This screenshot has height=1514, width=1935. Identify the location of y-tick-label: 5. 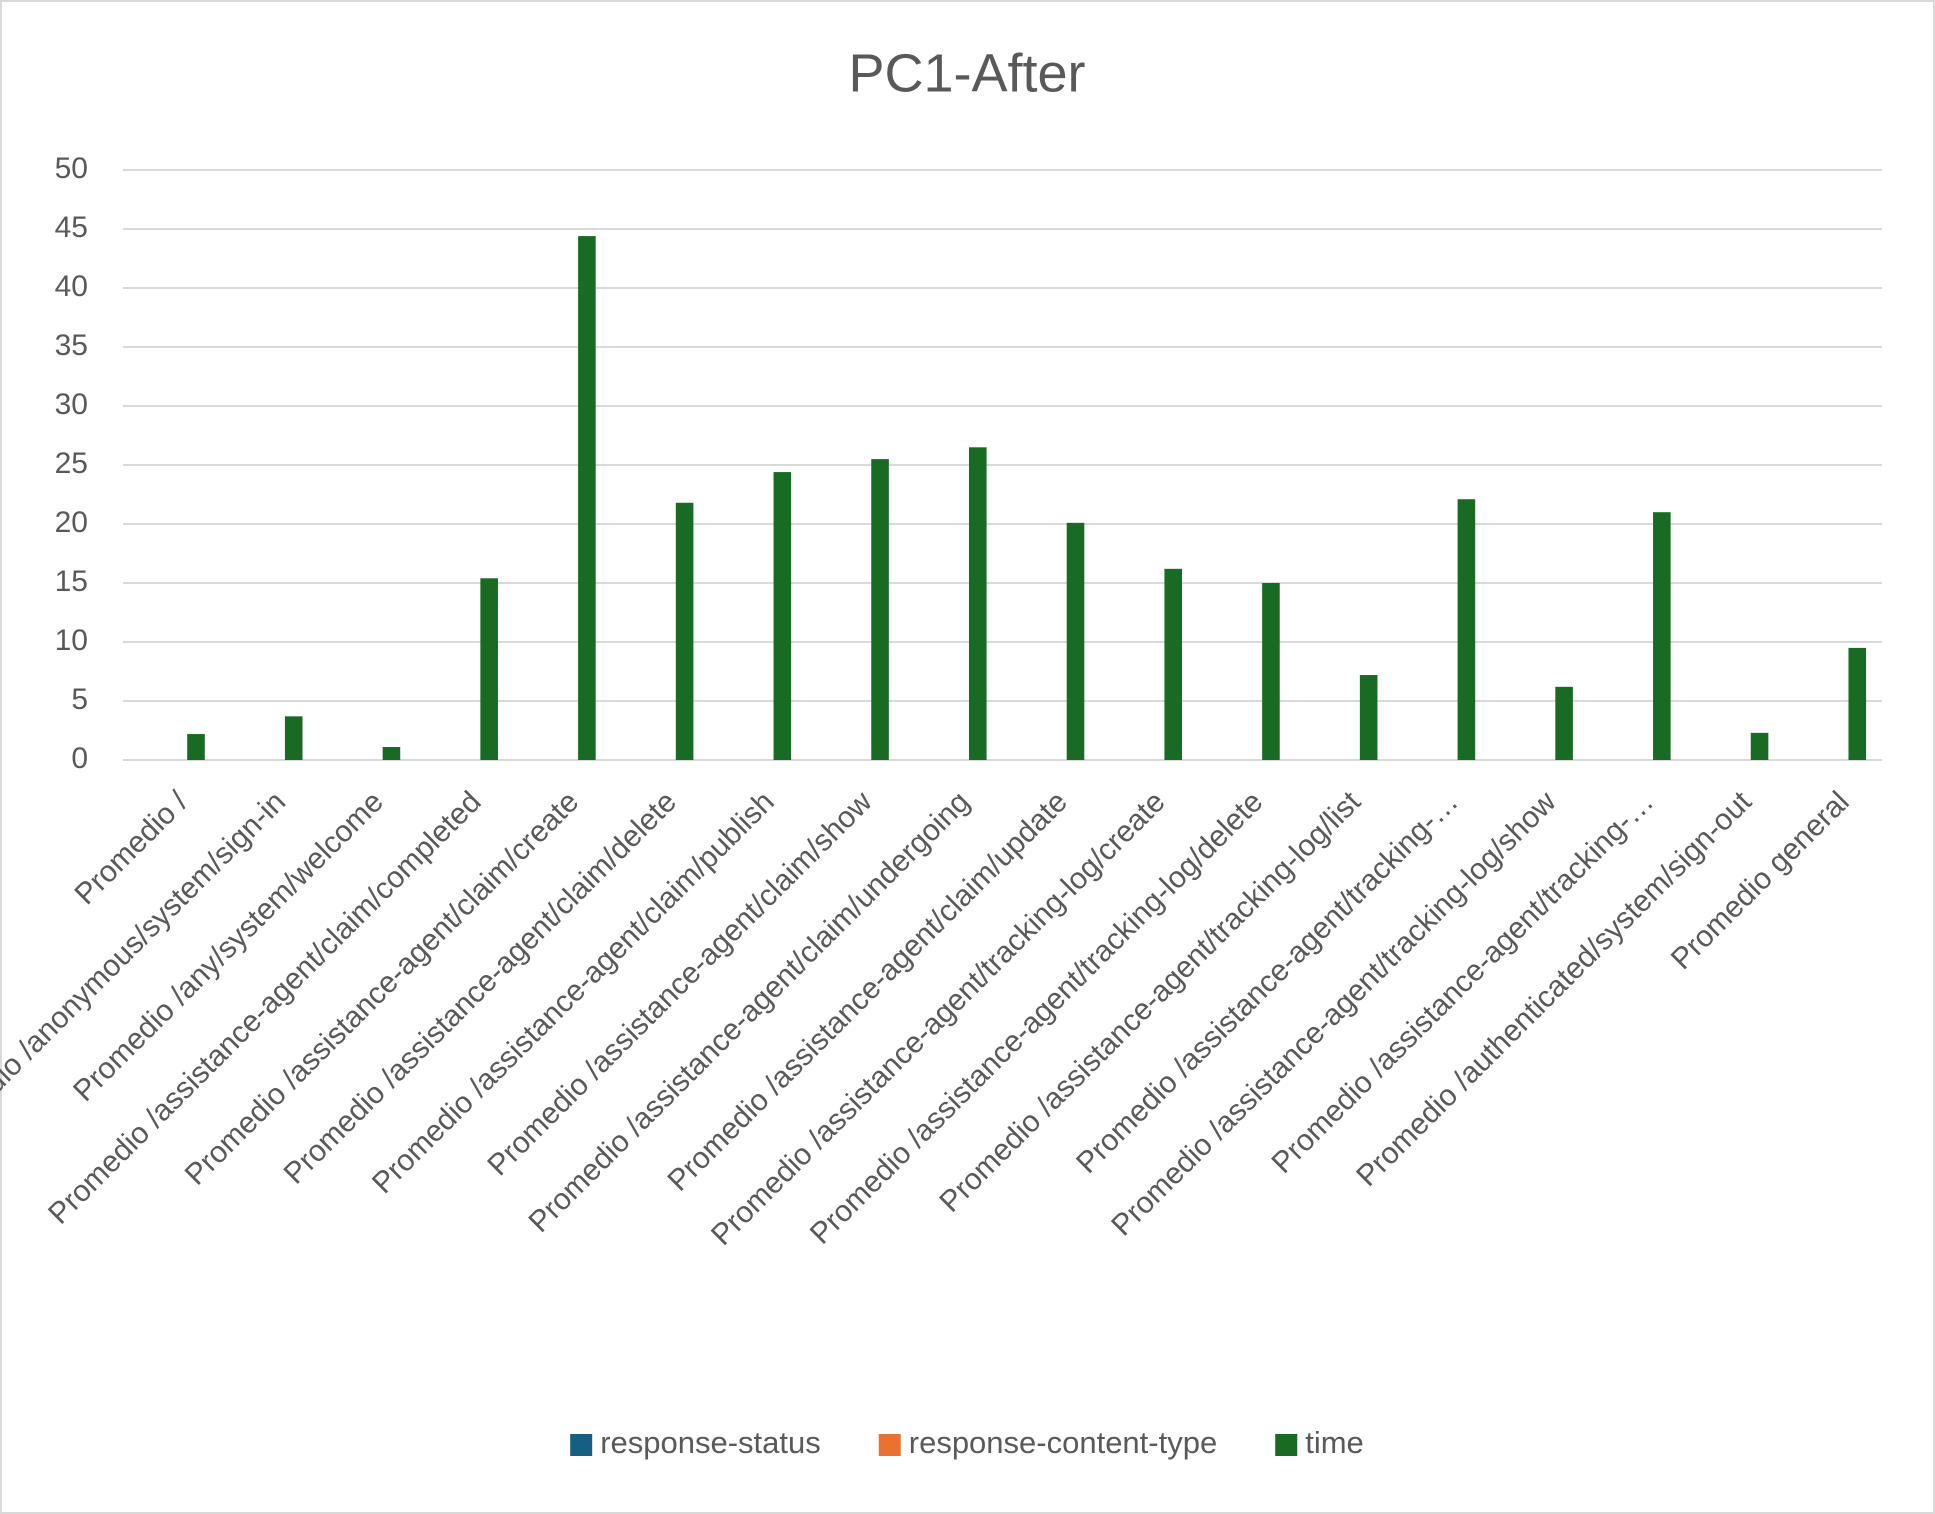
(79, 699).